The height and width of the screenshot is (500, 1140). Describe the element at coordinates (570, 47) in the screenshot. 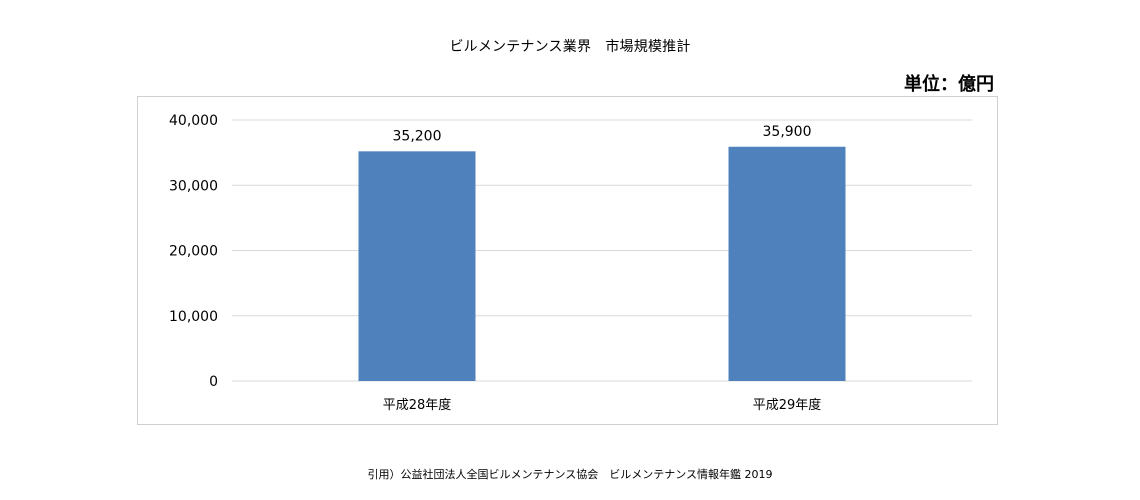

I see `chart-title: ビルメンテナンス業界 市場規模推計` at that location.